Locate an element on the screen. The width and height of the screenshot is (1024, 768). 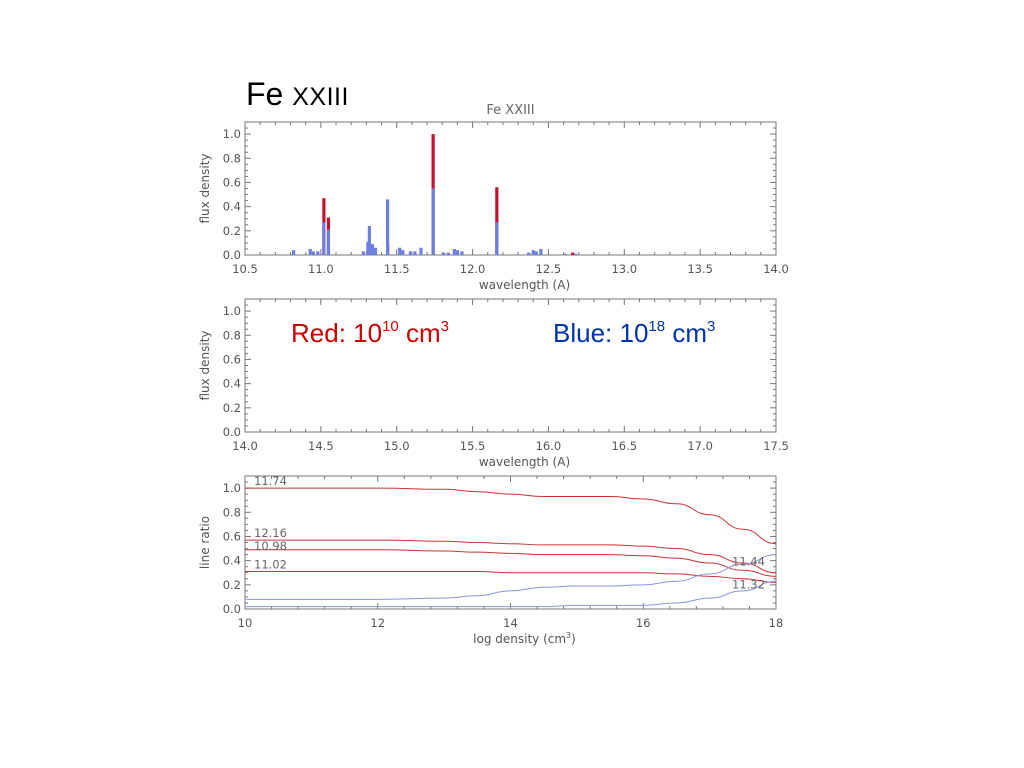
x-axis-label: log density (cm3) is located at coordinates (524, 638).